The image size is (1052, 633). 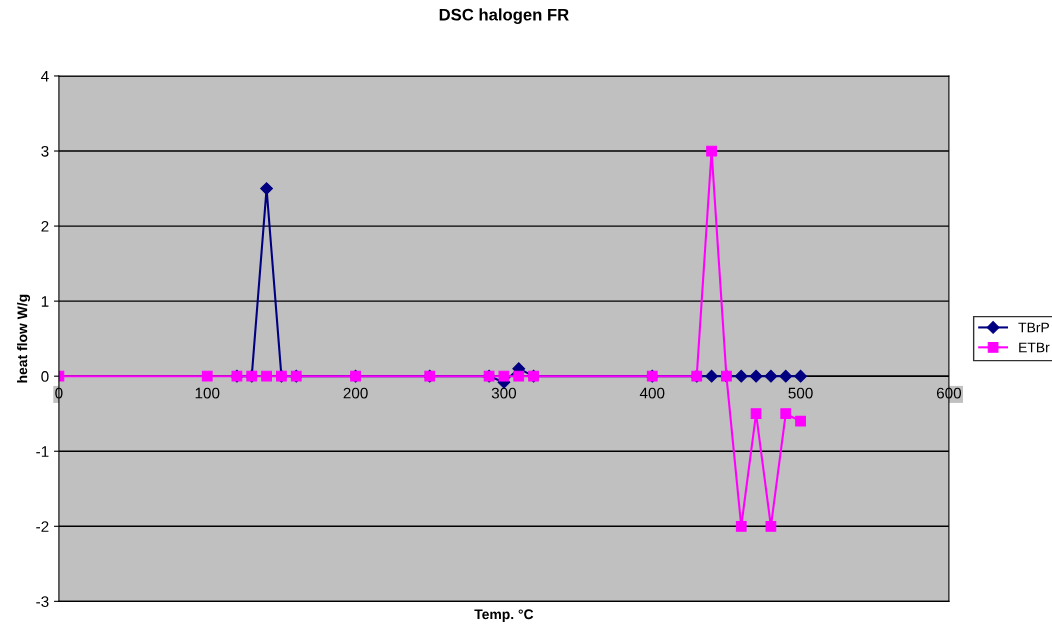 What do you see at coordinates (1033, 327) in the screenshot?
I see `legend-label: TBrP` at bounding box center [1033, 327].